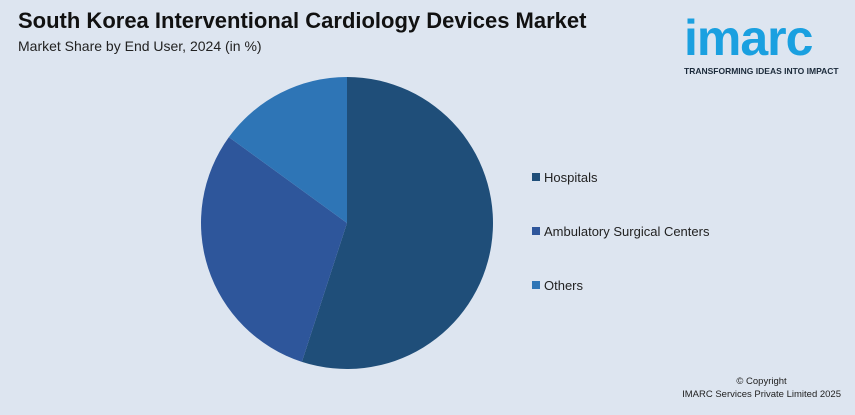  I want to click on legend-item-hospitals: Hospitals, so click(620, 177).